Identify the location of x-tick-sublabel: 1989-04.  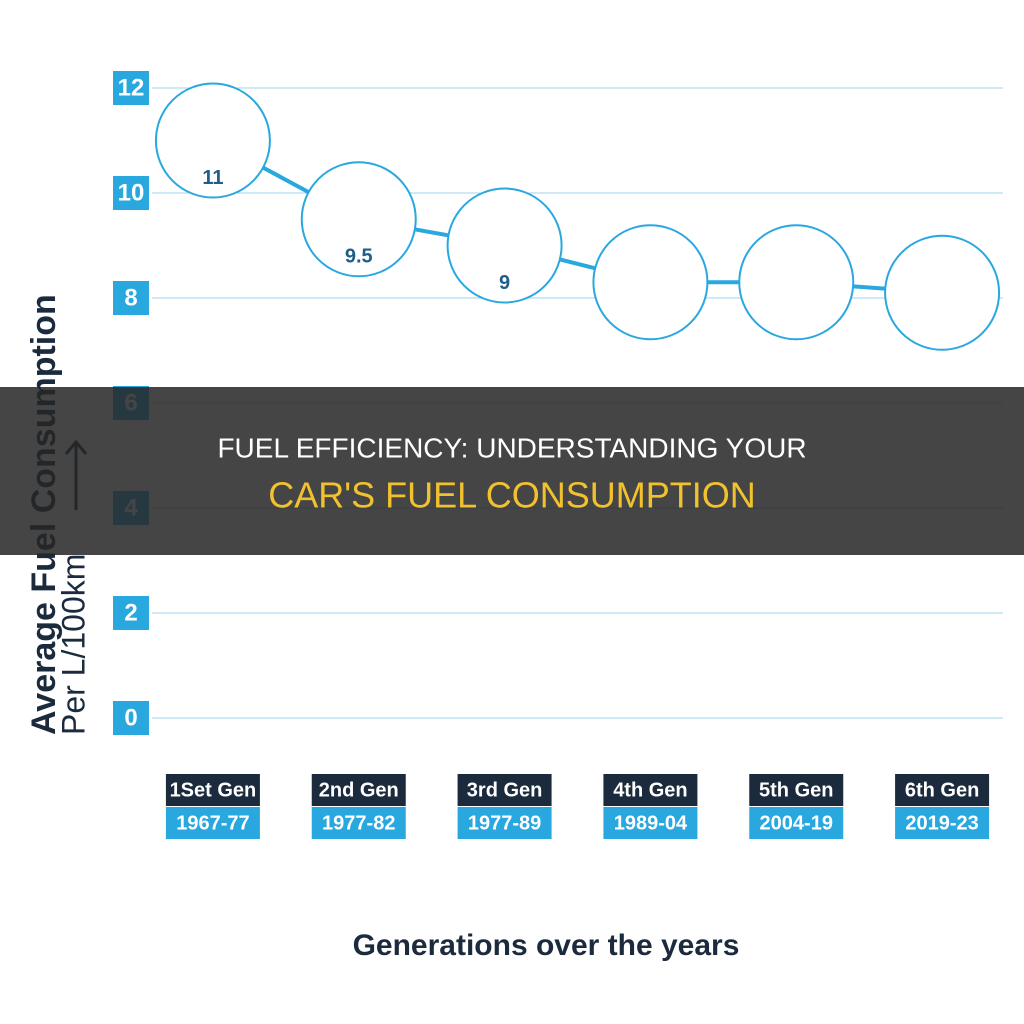
(651, 823).